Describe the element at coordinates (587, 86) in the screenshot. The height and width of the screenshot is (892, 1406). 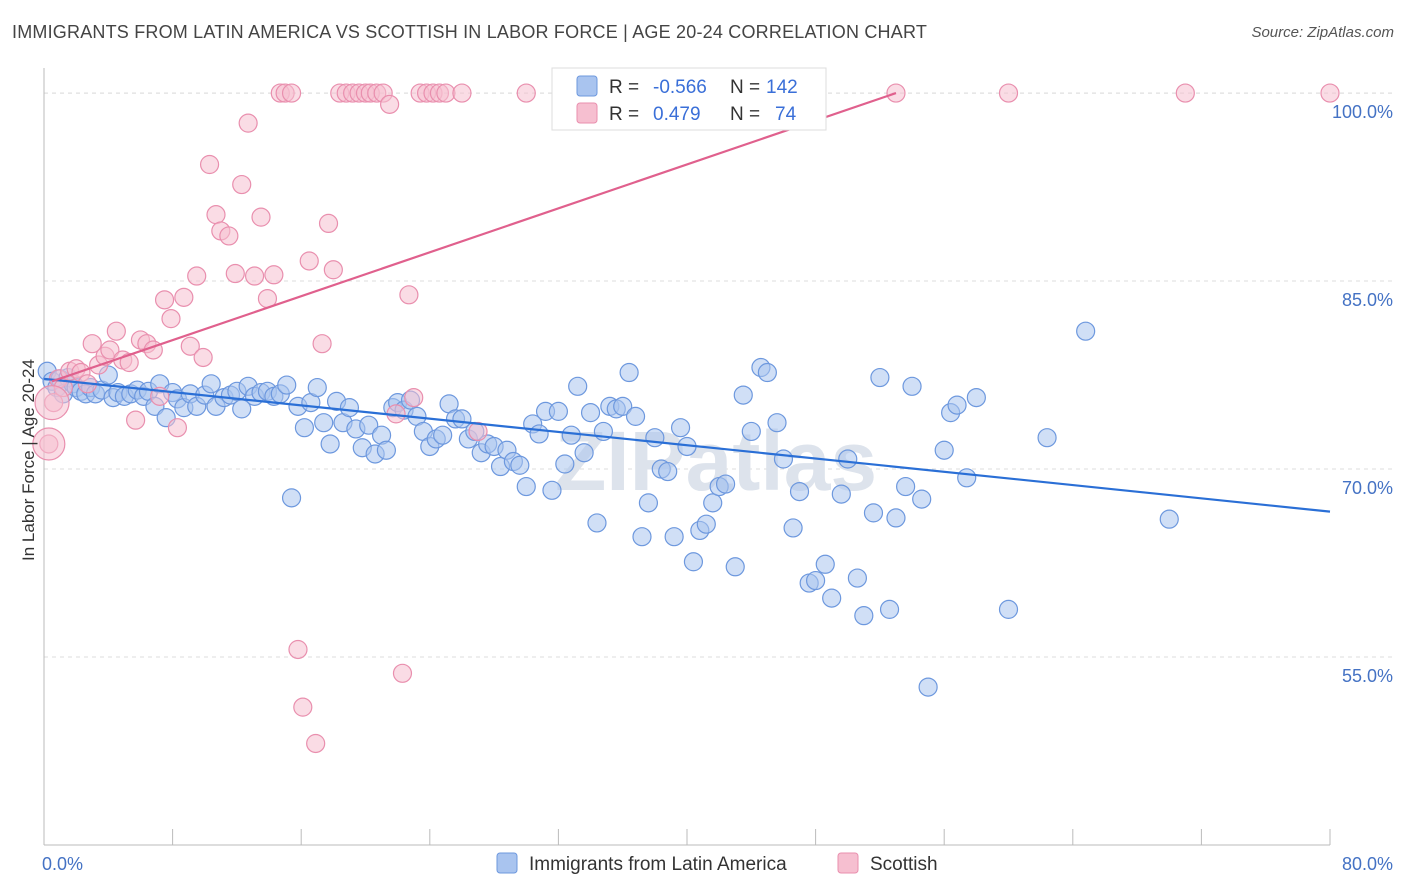
I see `legend-swatch-blue` at that location.